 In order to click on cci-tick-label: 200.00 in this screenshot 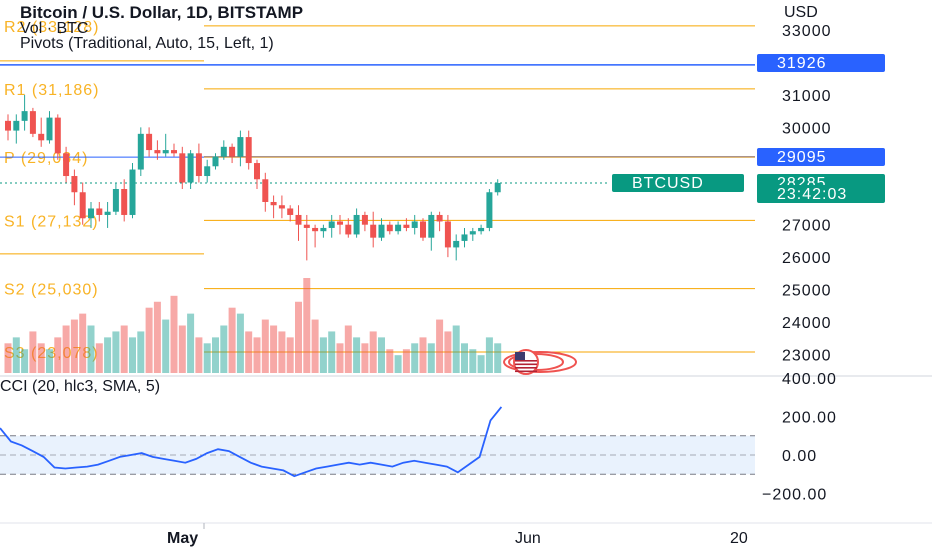, I will do `click(809, 418)`.